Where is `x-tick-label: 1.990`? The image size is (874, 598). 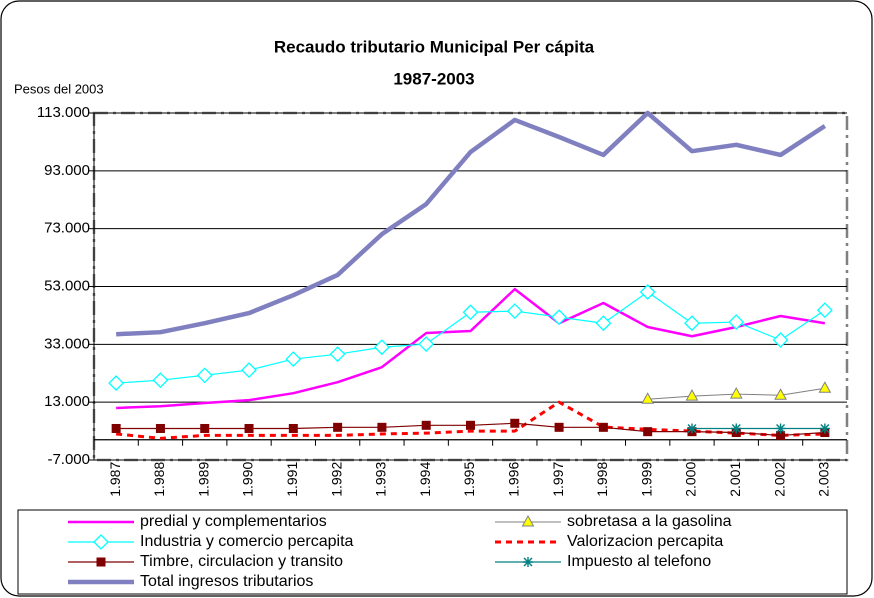
x-tick-label: 1.990 is located at coordinates (248, 479).